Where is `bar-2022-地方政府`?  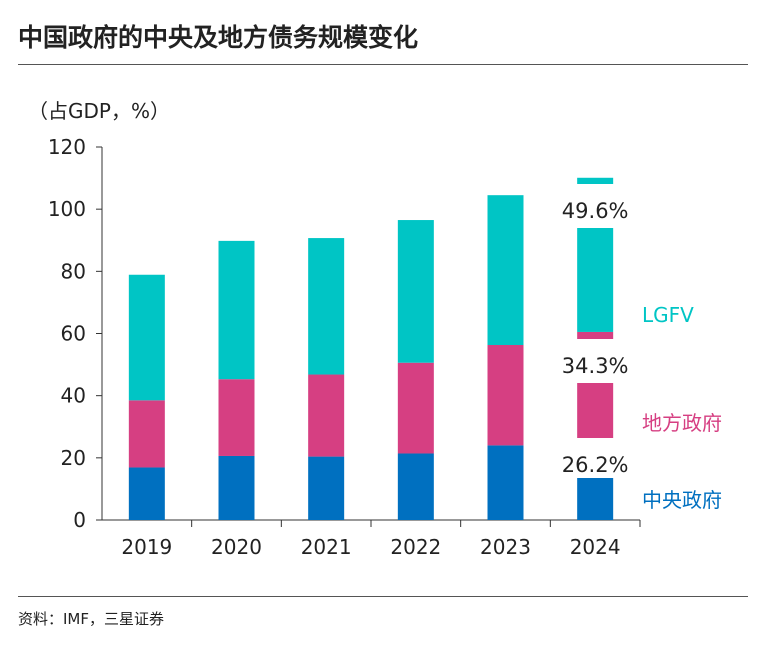 bar-2022-地方政府 is located at coordinates (415, 408).